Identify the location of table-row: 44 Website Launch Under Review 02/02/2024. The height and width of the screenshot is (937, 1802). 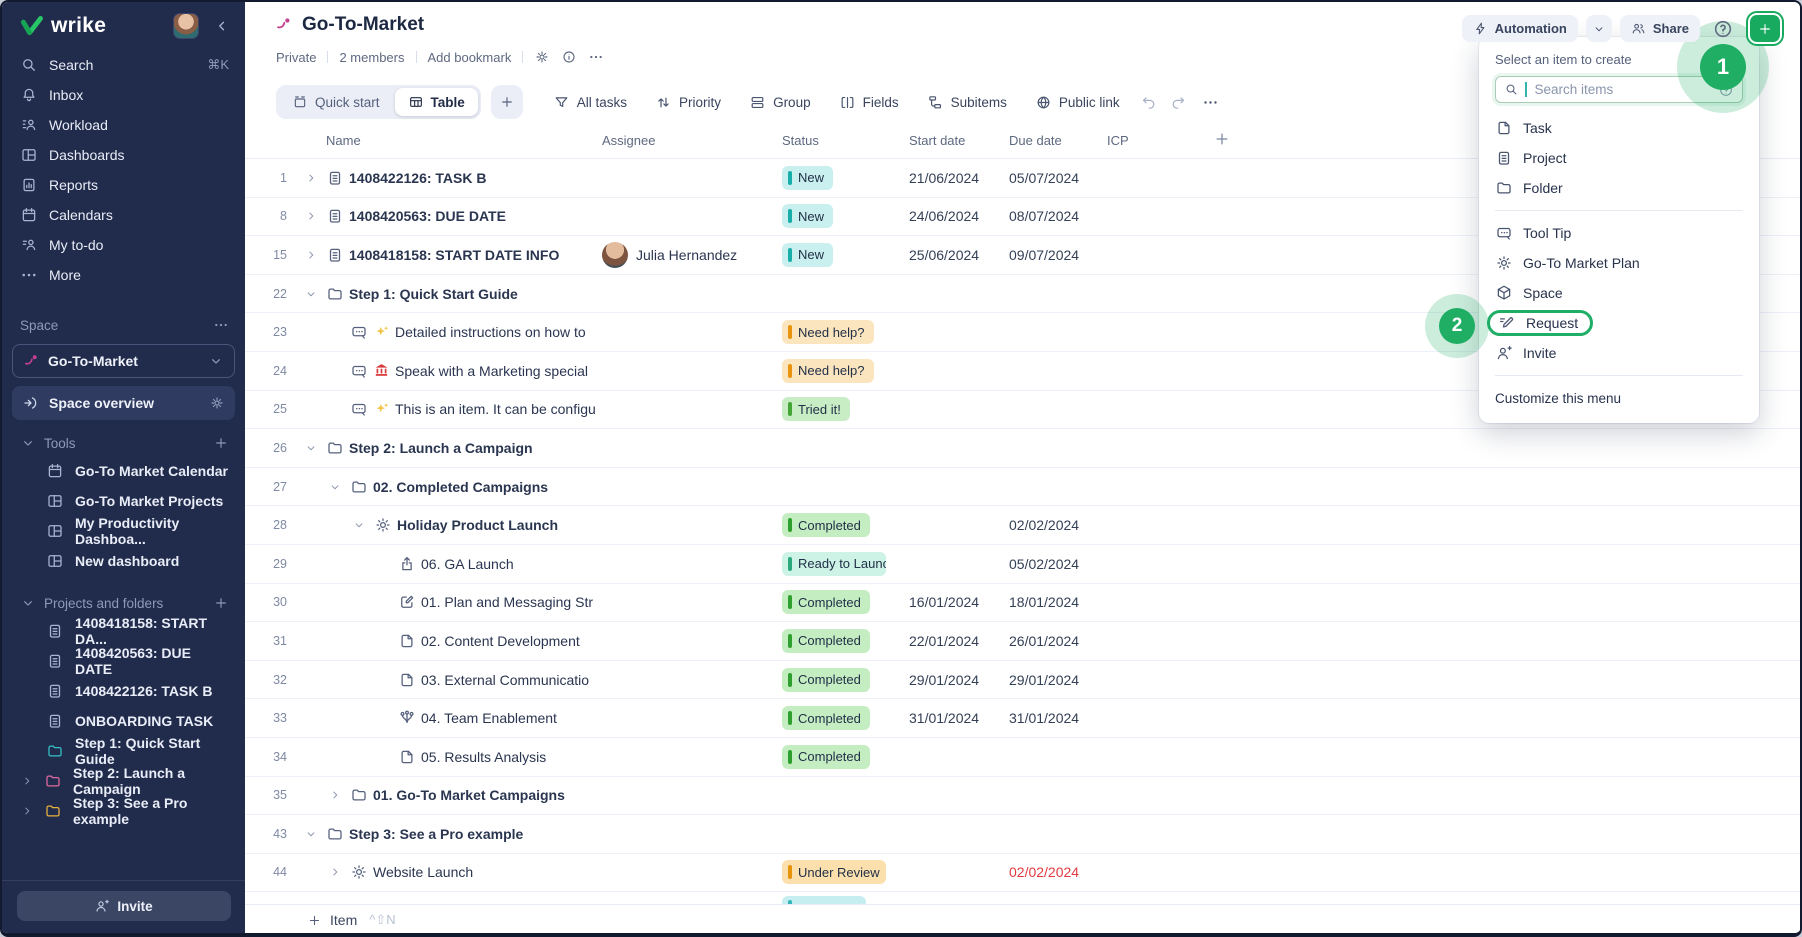
(1022, 873).